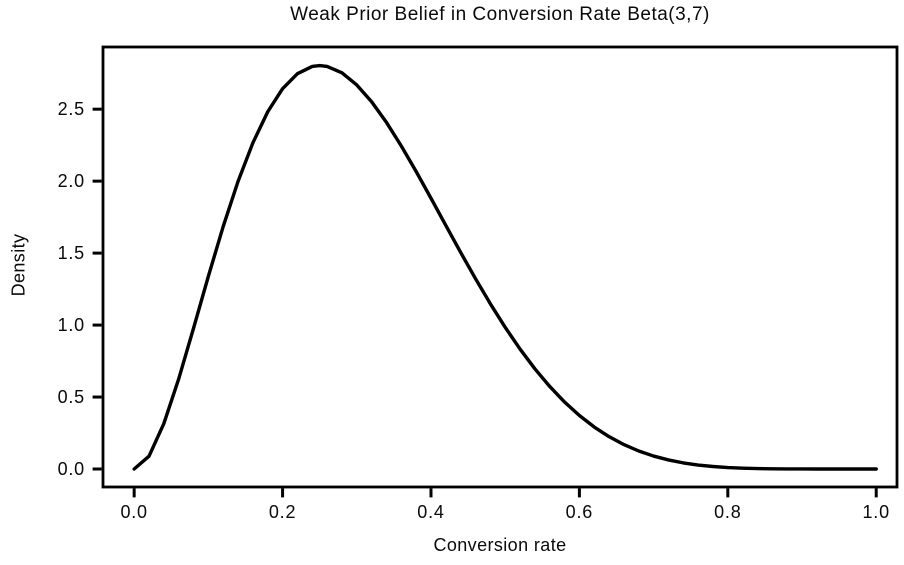 This screenshot has width=904, height=565. I want to click on y-tick-label: 0.0, so click(71, 469).